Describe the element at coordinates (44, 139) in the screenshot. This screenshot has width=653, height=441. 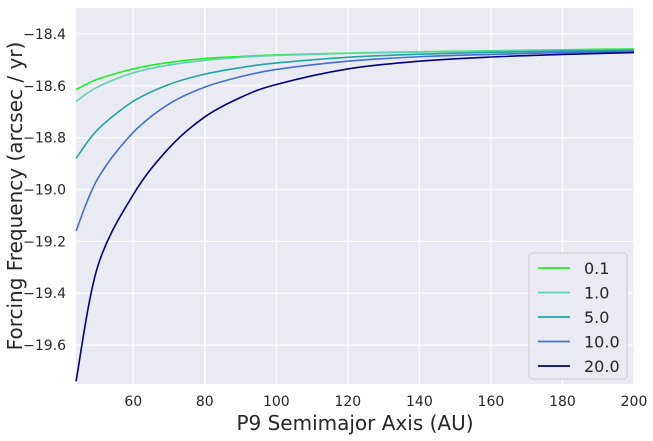
I see `y-tick-label: −18.8` at that location.